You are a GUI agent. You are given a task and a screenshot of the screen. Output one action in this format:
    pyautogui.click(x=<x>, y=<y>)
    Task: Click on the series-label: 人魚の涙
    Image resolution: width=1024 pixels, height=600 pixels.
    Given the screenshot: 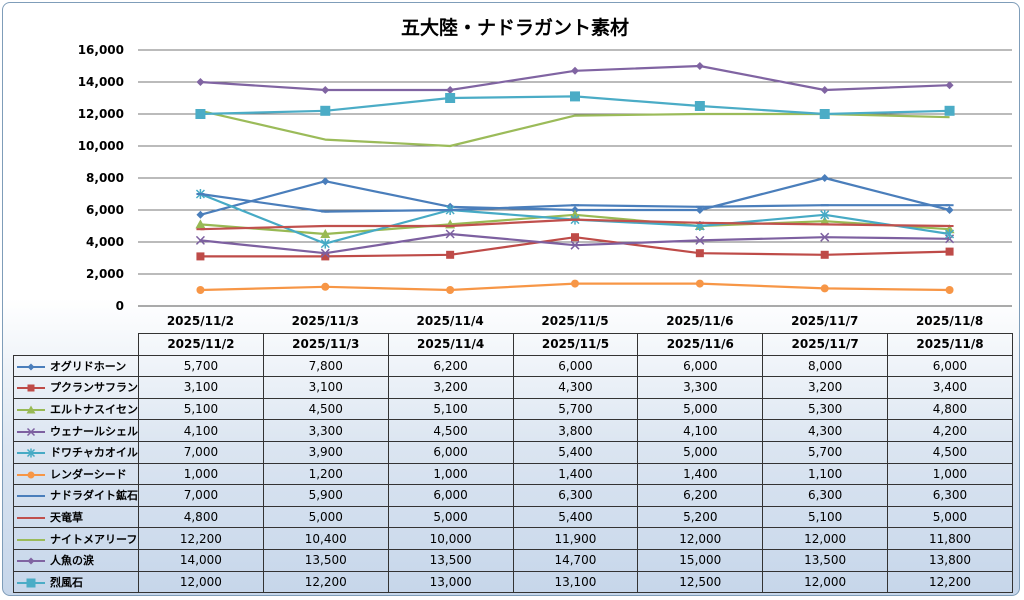 What is the action you would take?
    pyautogui.click(x=76, y=560)
    